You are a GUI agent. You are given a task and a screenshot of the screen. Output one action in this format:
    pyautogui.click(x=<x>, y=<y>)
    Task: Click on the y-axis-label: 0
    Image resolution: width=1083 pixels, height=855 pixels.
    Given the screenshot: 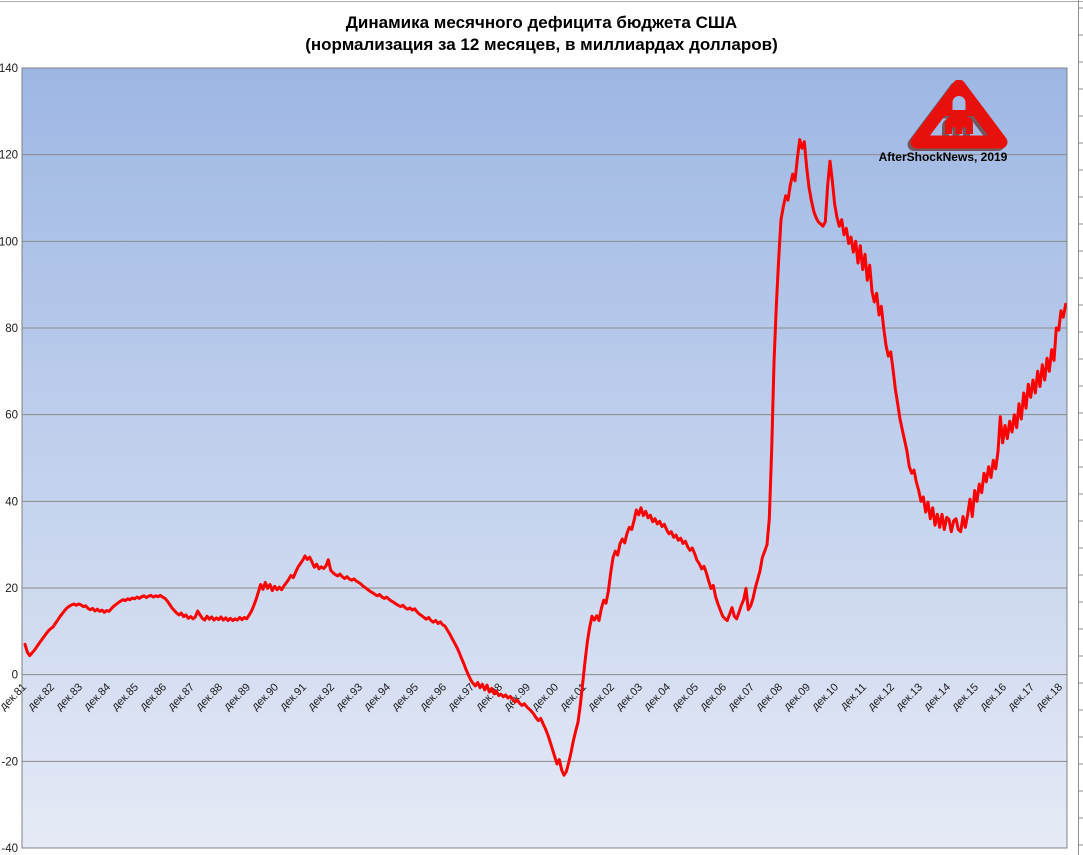 What is the action you would take?
    pyautogui.click(x=15, y=676)
    